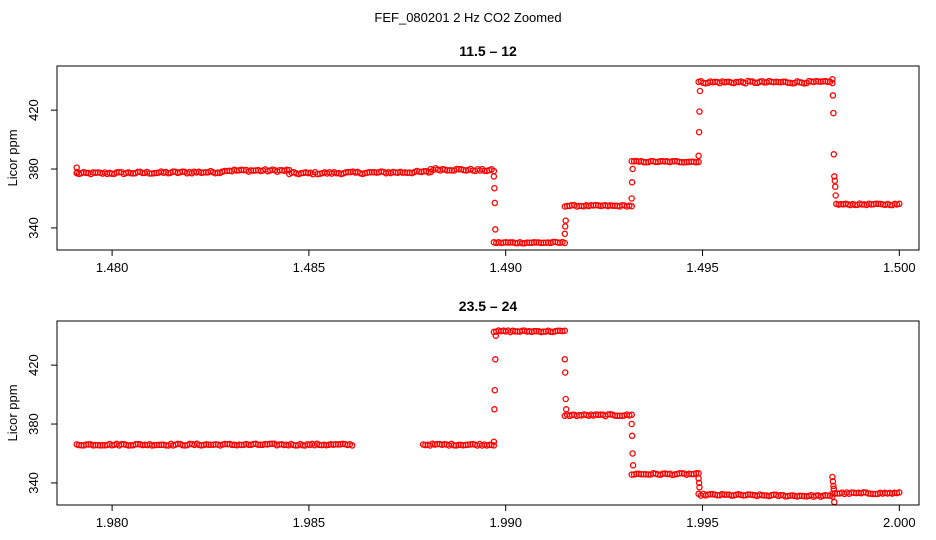  What do you see at coordinates (899, 522) in the screenshot?
I see `x-tick-label: 2.000` at bounding box center [899, 522].